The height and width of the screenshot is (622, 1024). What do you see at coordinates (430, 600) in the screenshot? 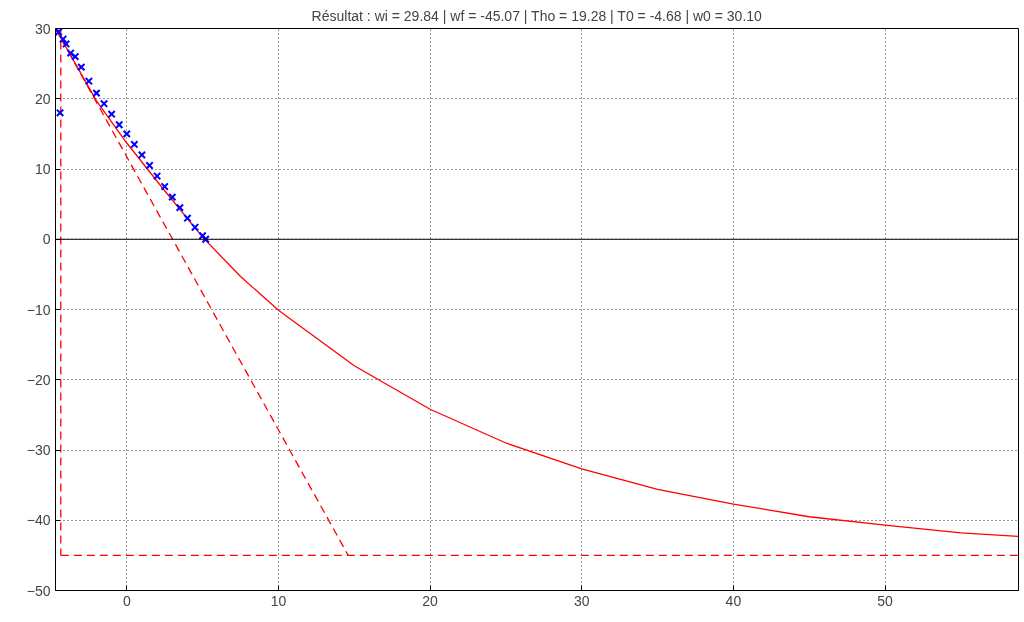
I see `x-tick-label: 20` at bounding box center [430, 600].